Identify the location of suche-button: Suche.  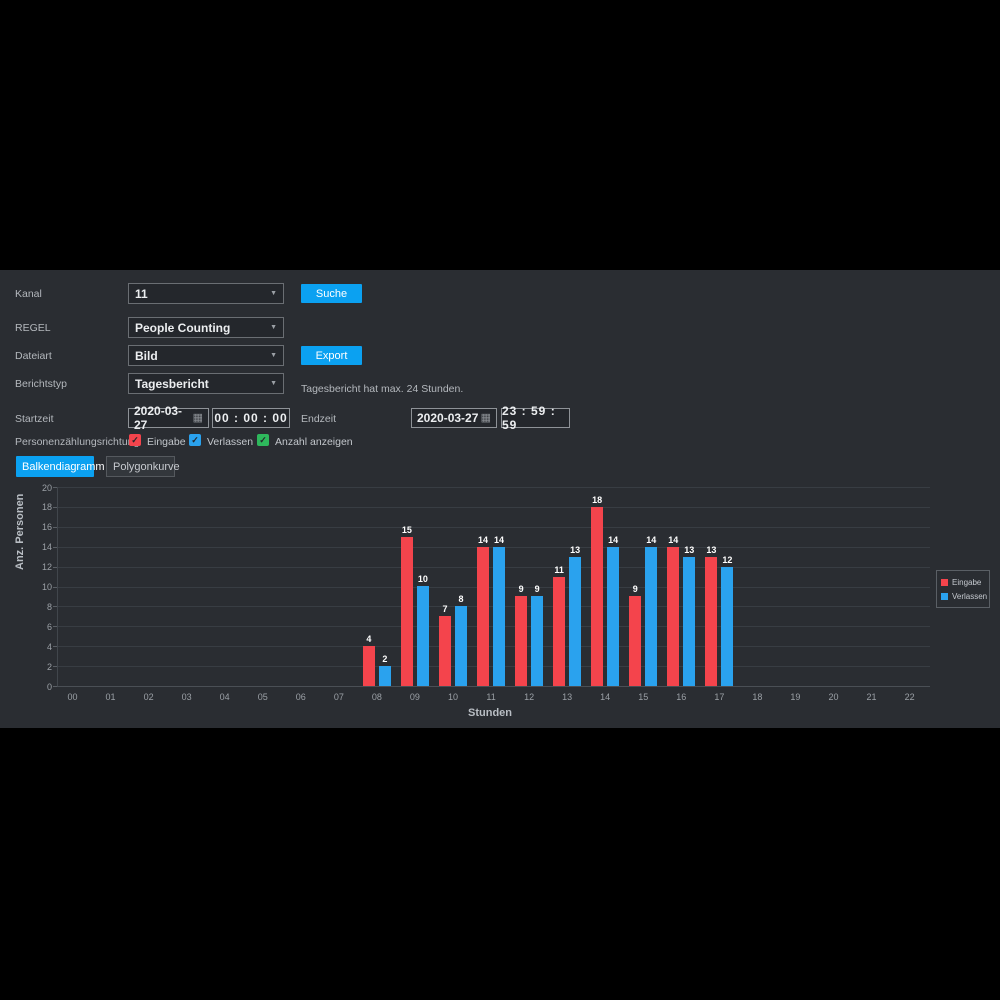
(331, 293).